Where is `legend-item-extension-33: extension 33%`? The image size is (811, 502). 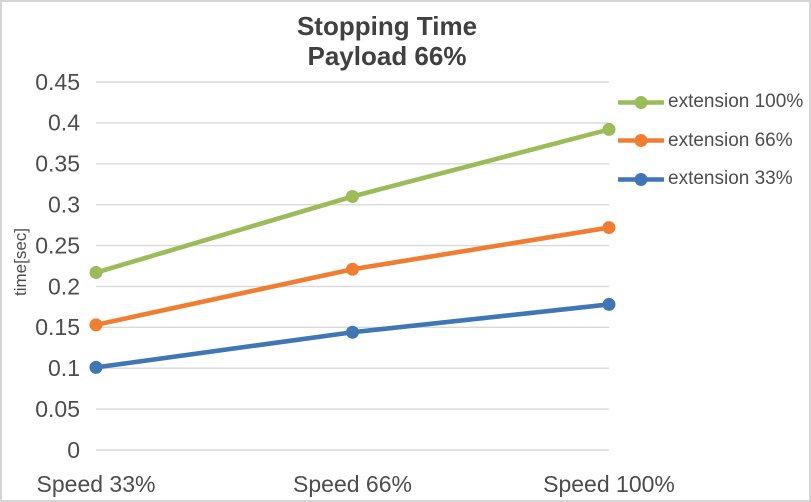
legend-item-extension-33: extension 33% is located at coordinates (710, 179).